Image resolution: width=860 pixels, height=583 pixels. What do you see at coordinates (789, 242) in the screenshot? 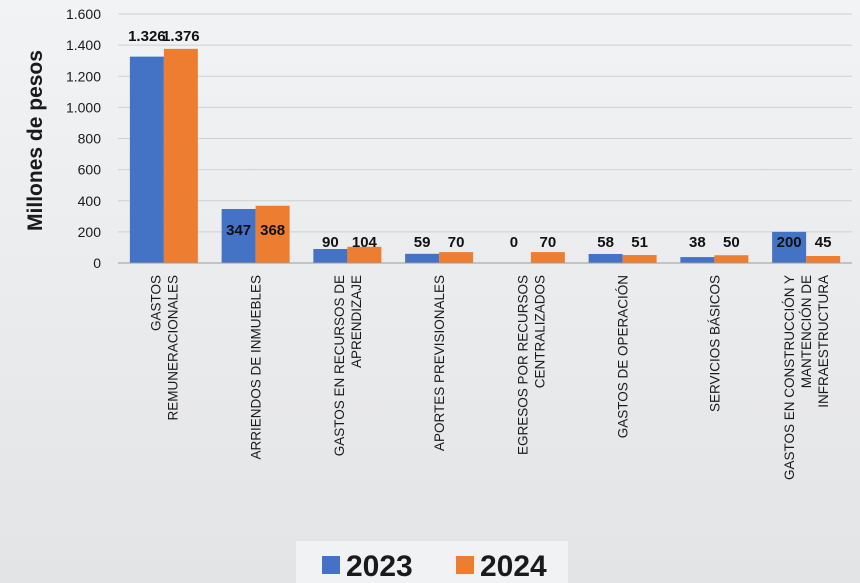
I see `data-label-2023: 200` at bounding box center [789, 242].